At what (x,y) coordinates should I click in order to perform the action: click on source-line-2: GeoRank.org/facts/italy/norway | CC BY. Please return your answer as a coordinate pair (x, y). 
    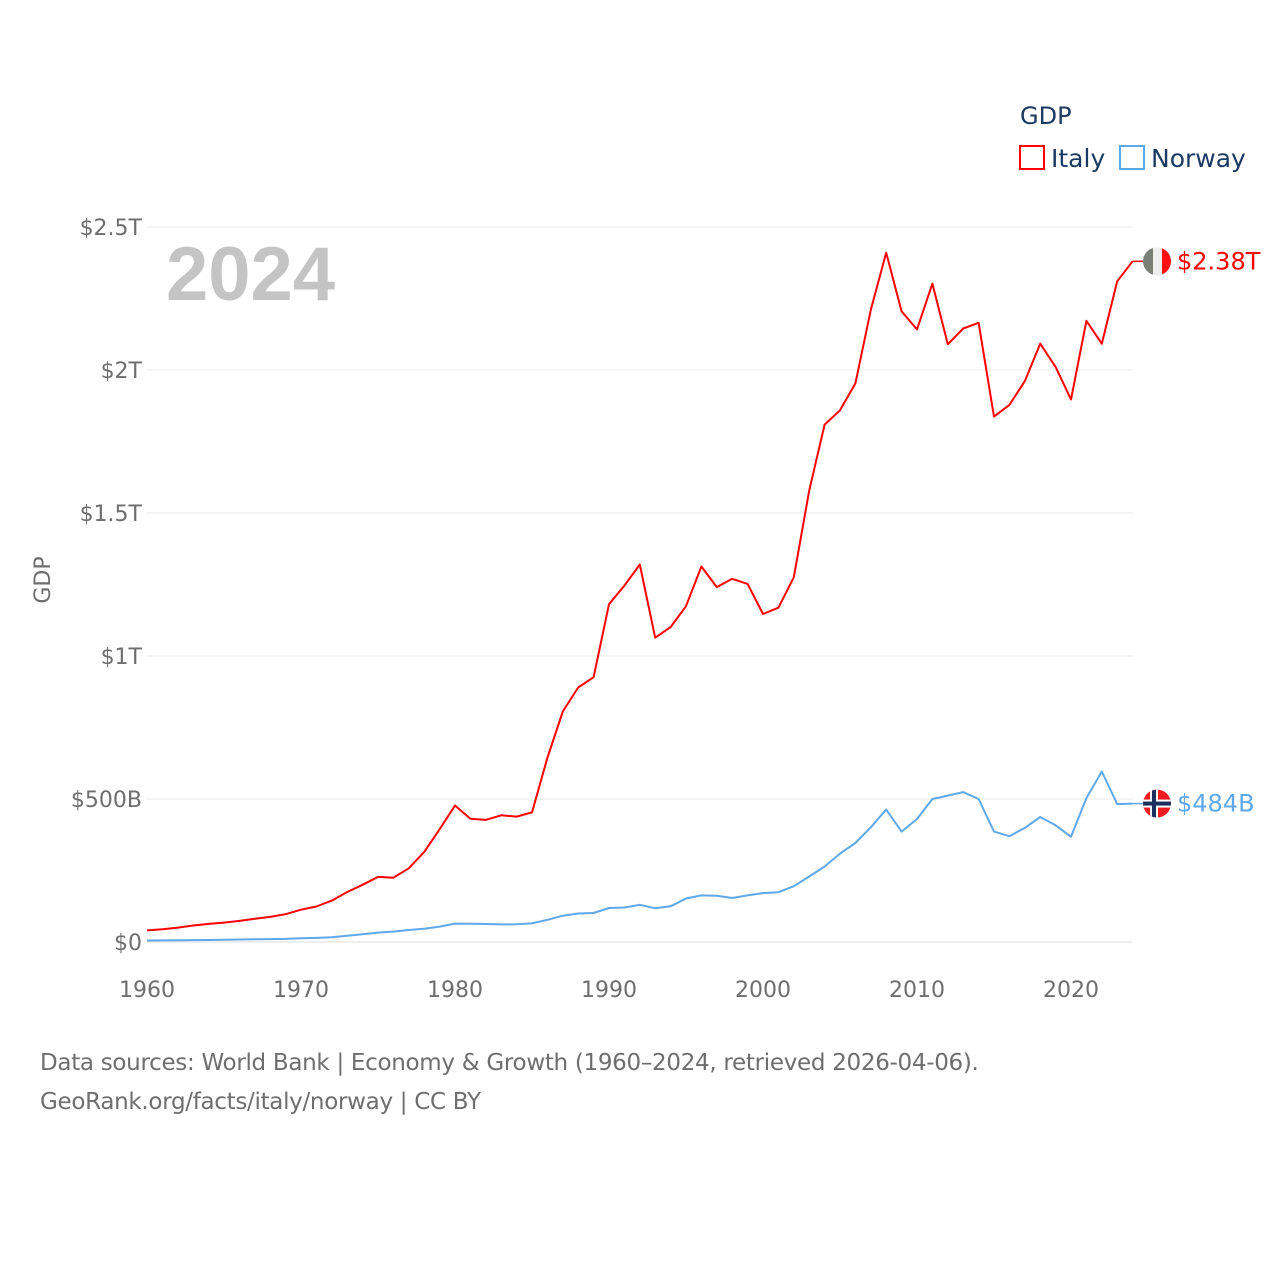
    Looking at the image, I should click on (260, 1102).